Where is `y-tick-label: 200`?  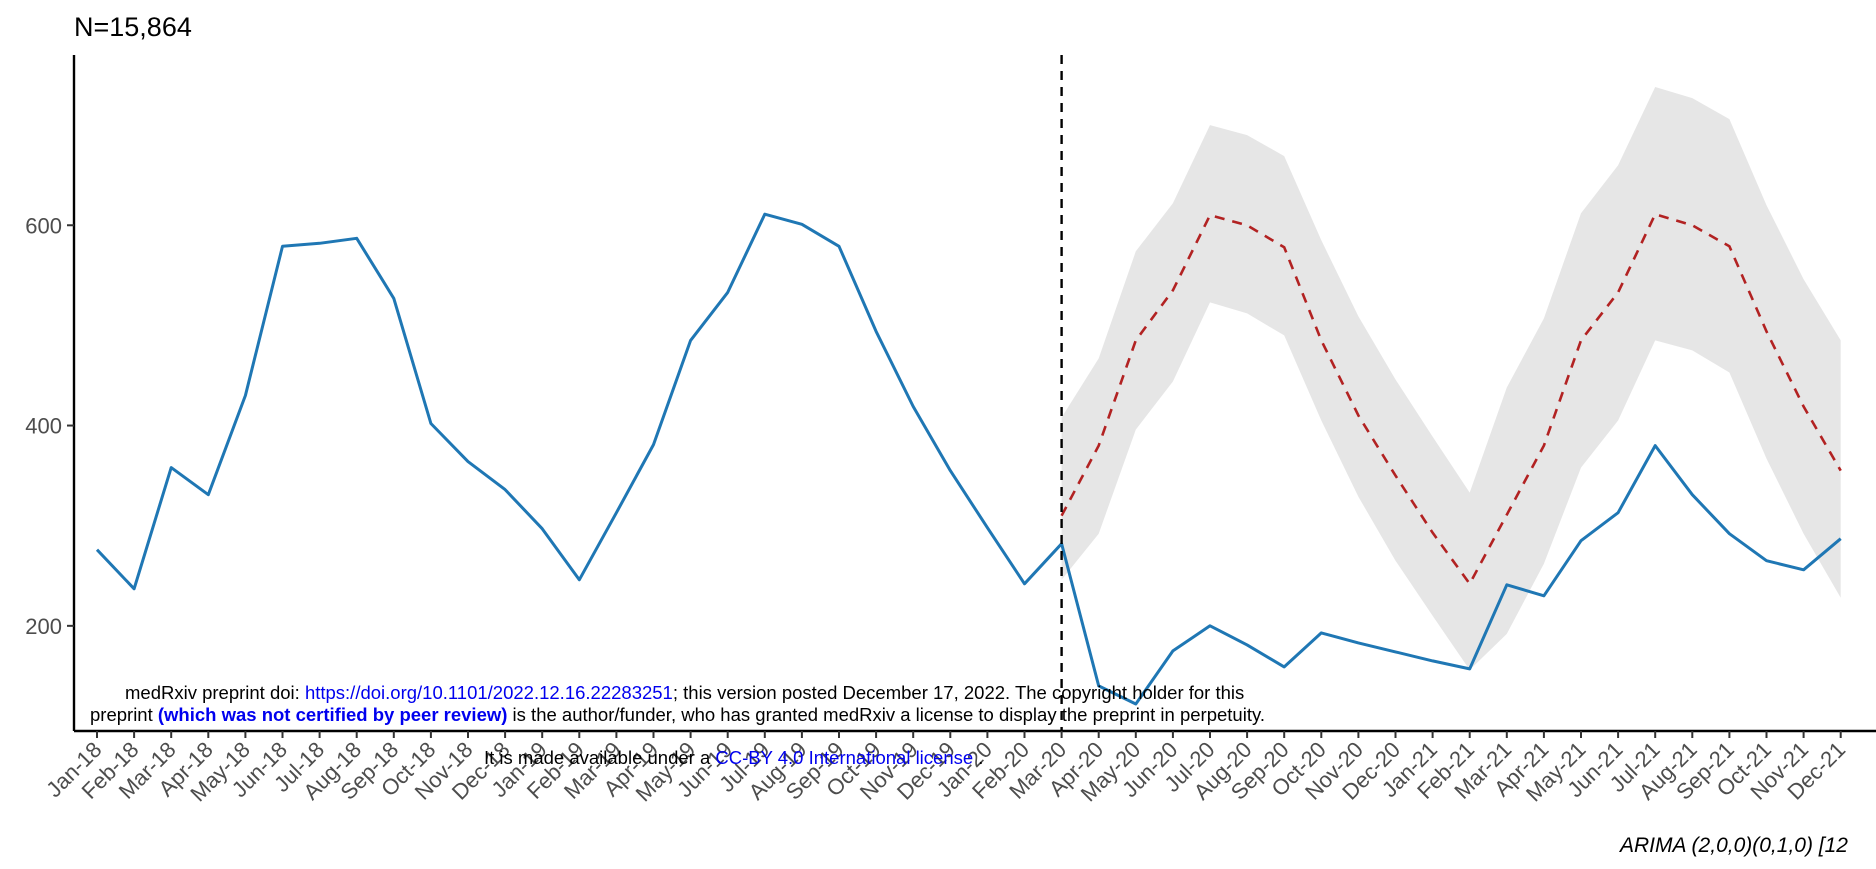 y-tick-label: 200 is located at coordinates (43, 626).